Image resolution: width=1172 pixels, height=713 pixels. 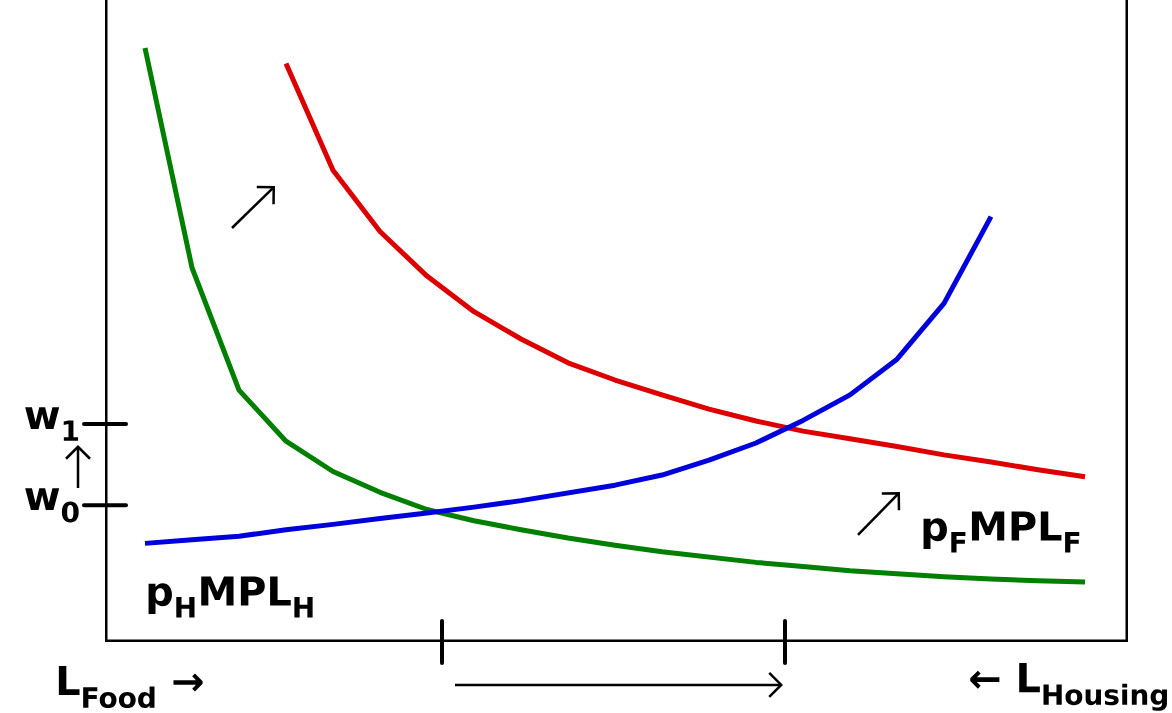 I want to click on ref-line-label: w$_{1}$, so click(x=52, y=424).